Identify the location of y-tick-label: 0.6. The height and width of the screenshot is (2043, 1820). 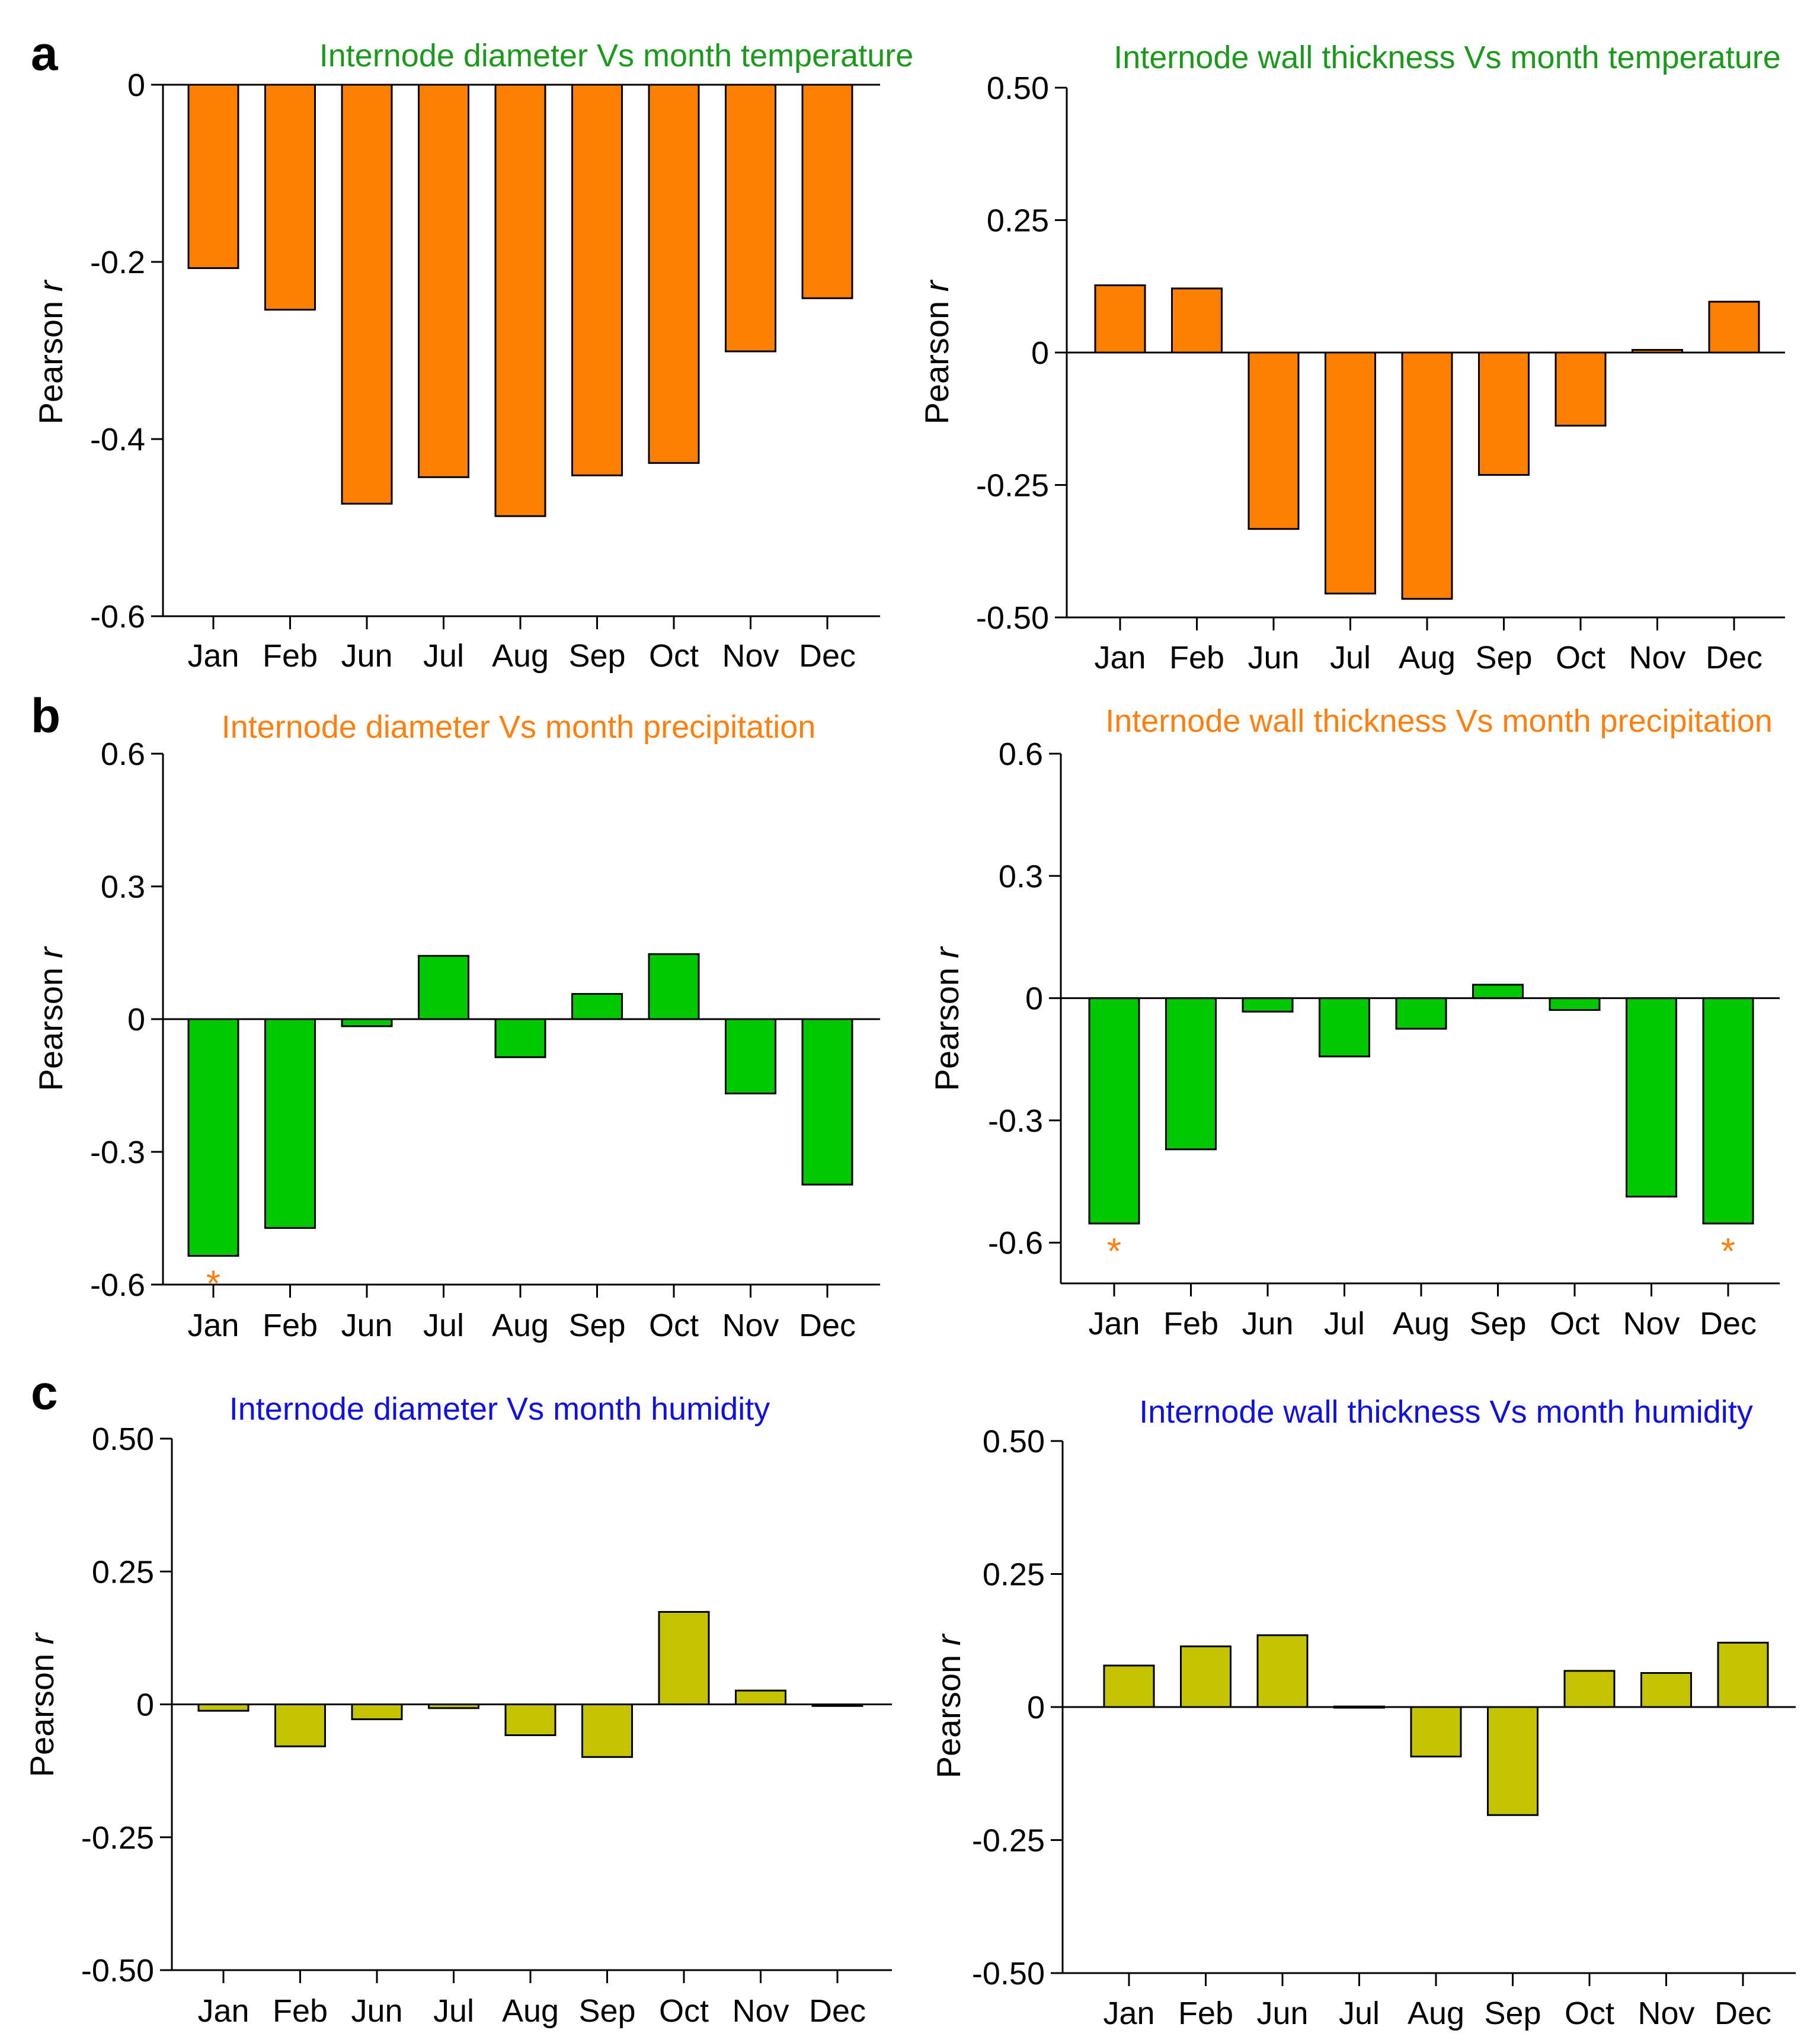
(123, 754).